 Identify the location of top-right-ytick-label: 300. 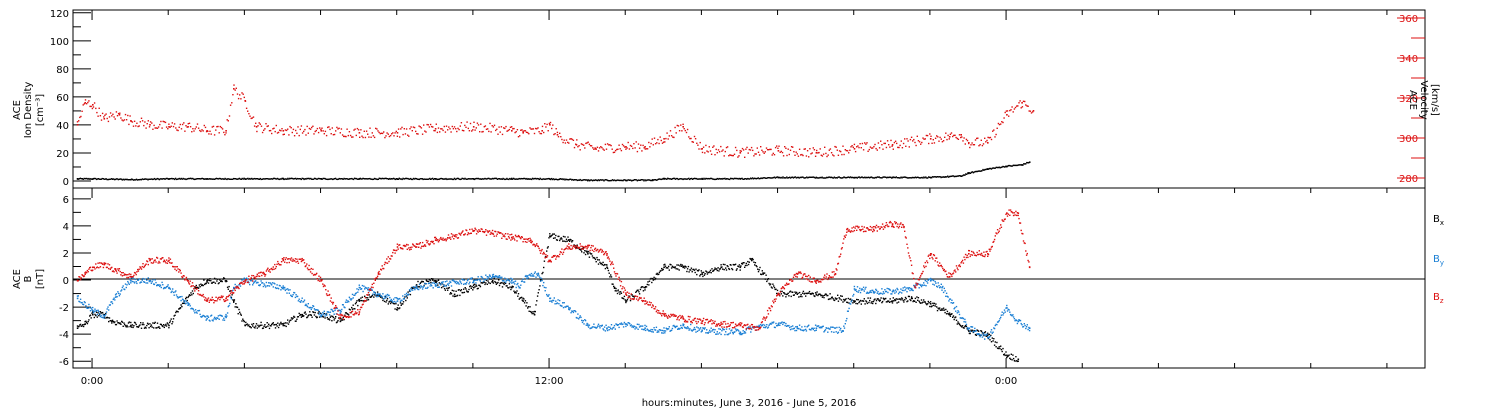
(1408, 139).